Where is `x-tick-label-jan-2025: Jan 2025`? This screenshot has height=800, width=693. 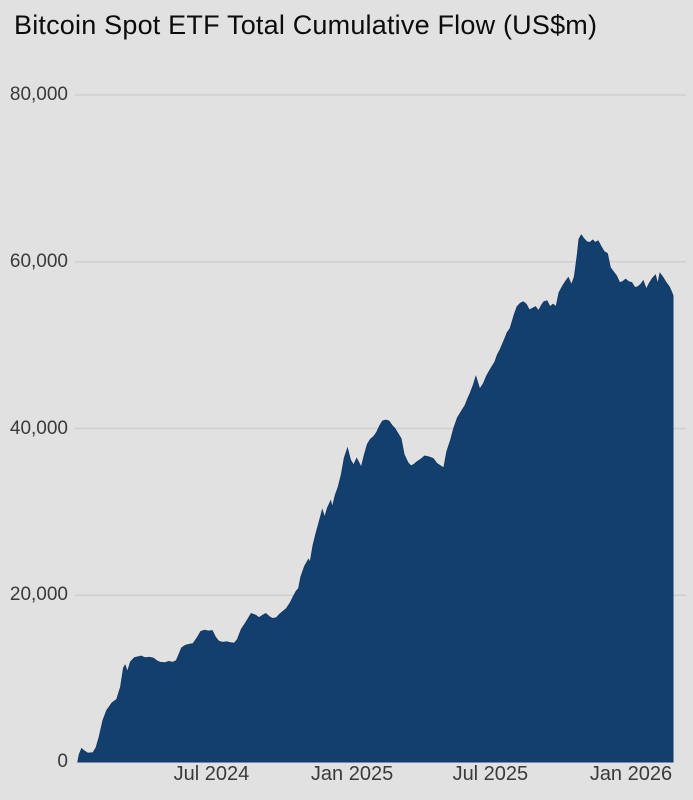
x-tick-label-jan-2025: Jan 2025 is located at coordinates (352, 774).